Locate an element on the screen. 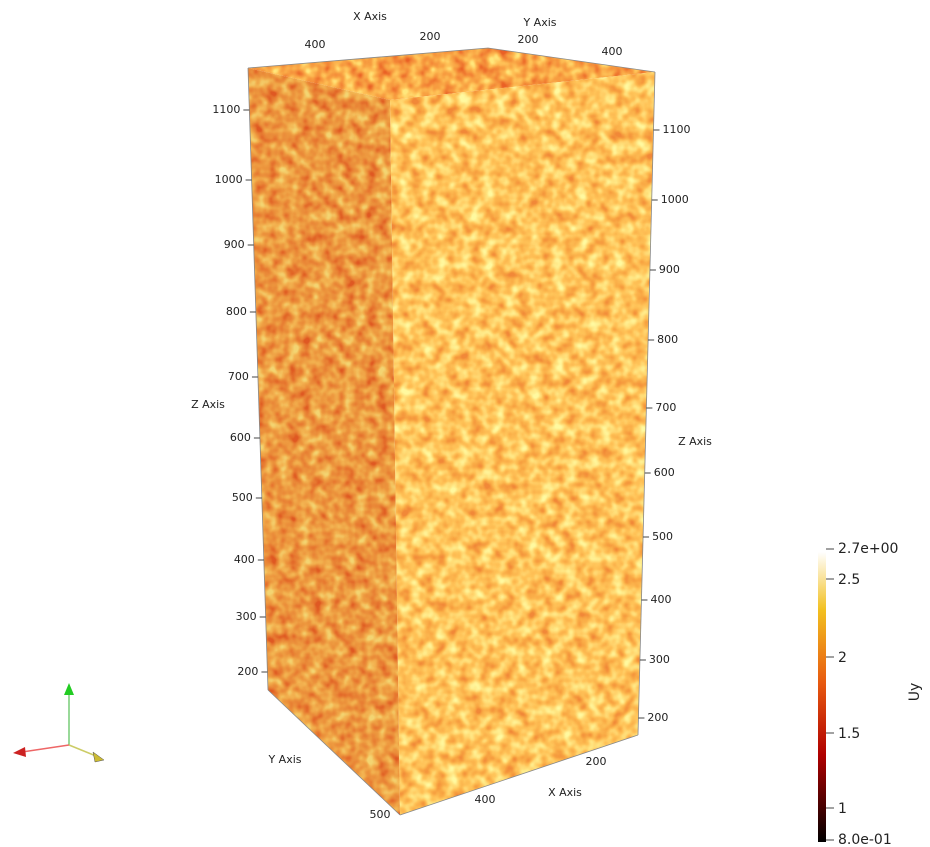 This screenshot has height=847, width=930. axis-z is located at coordinates (82, 750).